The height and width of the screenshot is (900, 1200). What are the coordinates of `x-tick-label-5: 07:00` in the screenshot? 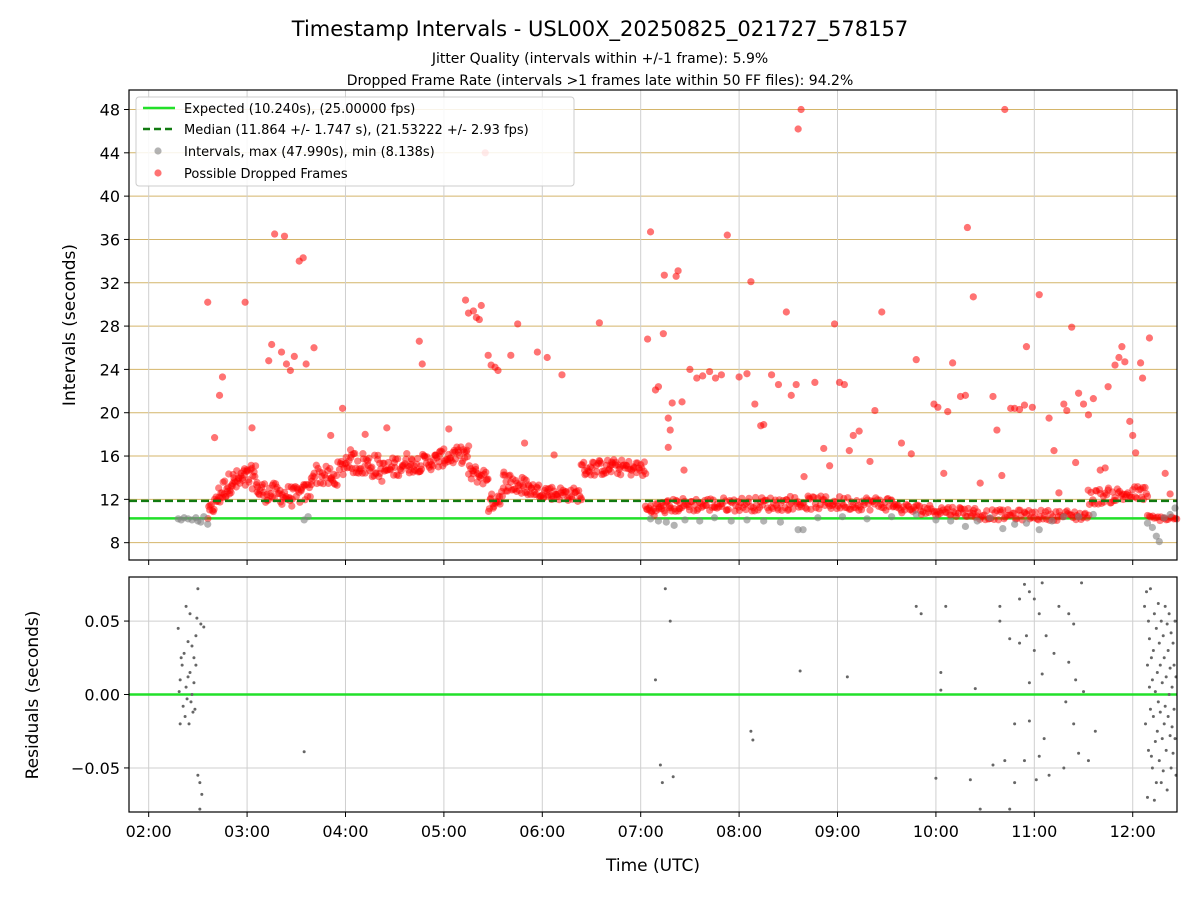 It's located at (641, 831).